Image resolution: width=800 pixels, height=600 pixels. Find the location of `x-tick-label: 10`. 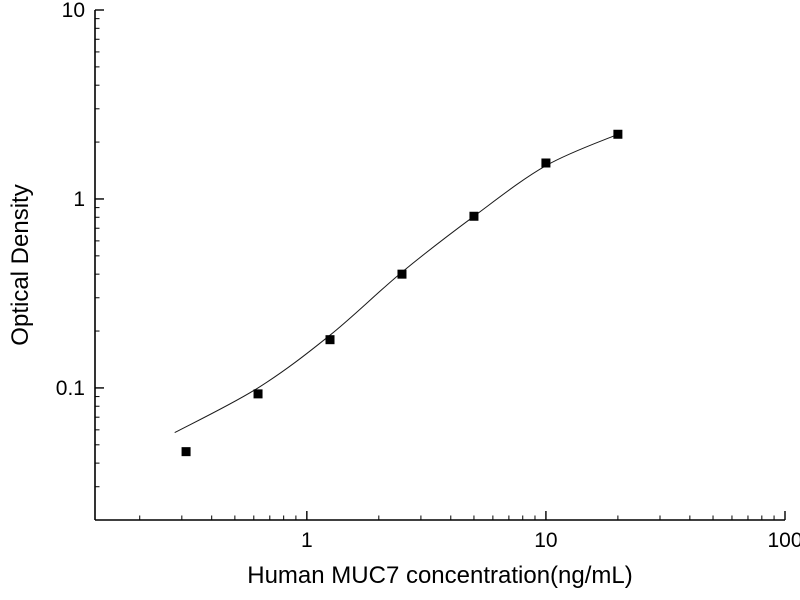

x-tick-label: 10 is located at coordinates (545, 540).